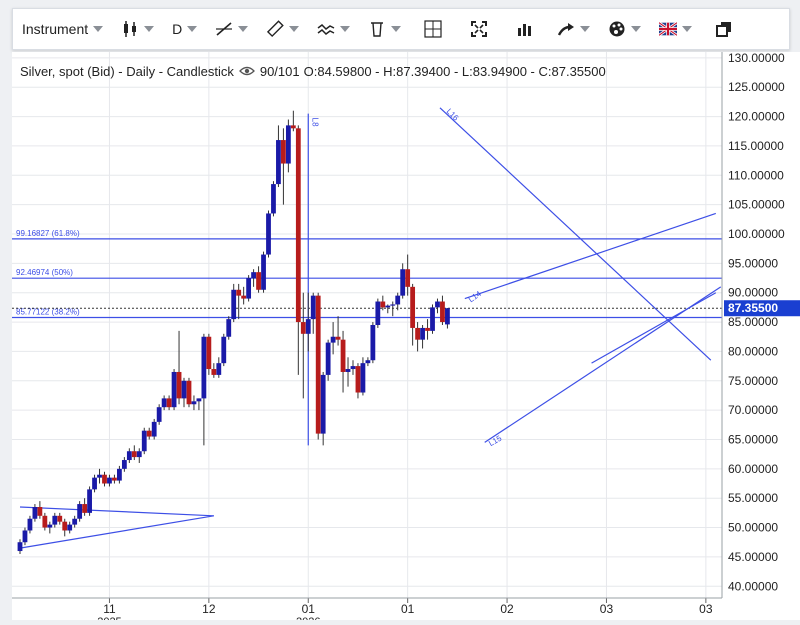  I want to click on vertical-marker-label: L8, so click(314, 122).